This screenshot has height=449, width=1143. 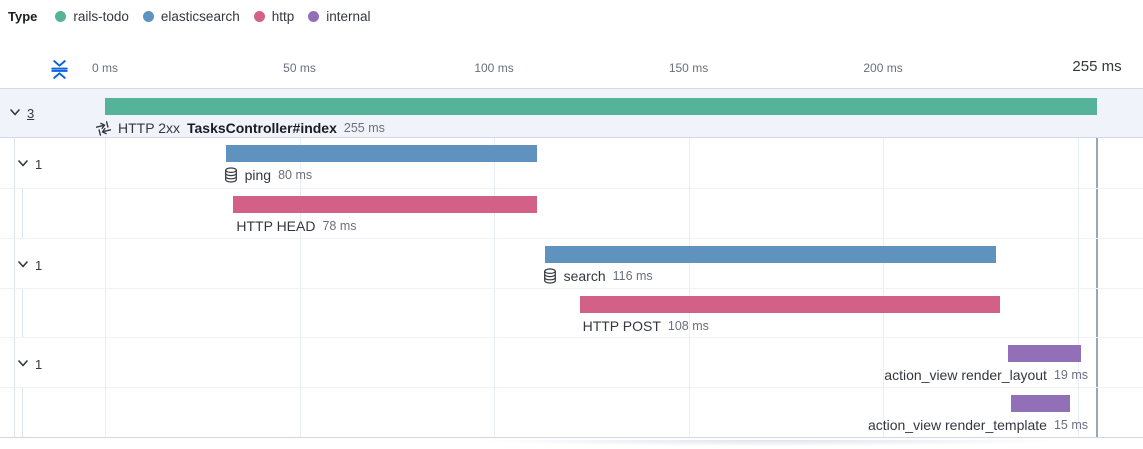 I want to click on span-name: search, so click(x=584, y=275).